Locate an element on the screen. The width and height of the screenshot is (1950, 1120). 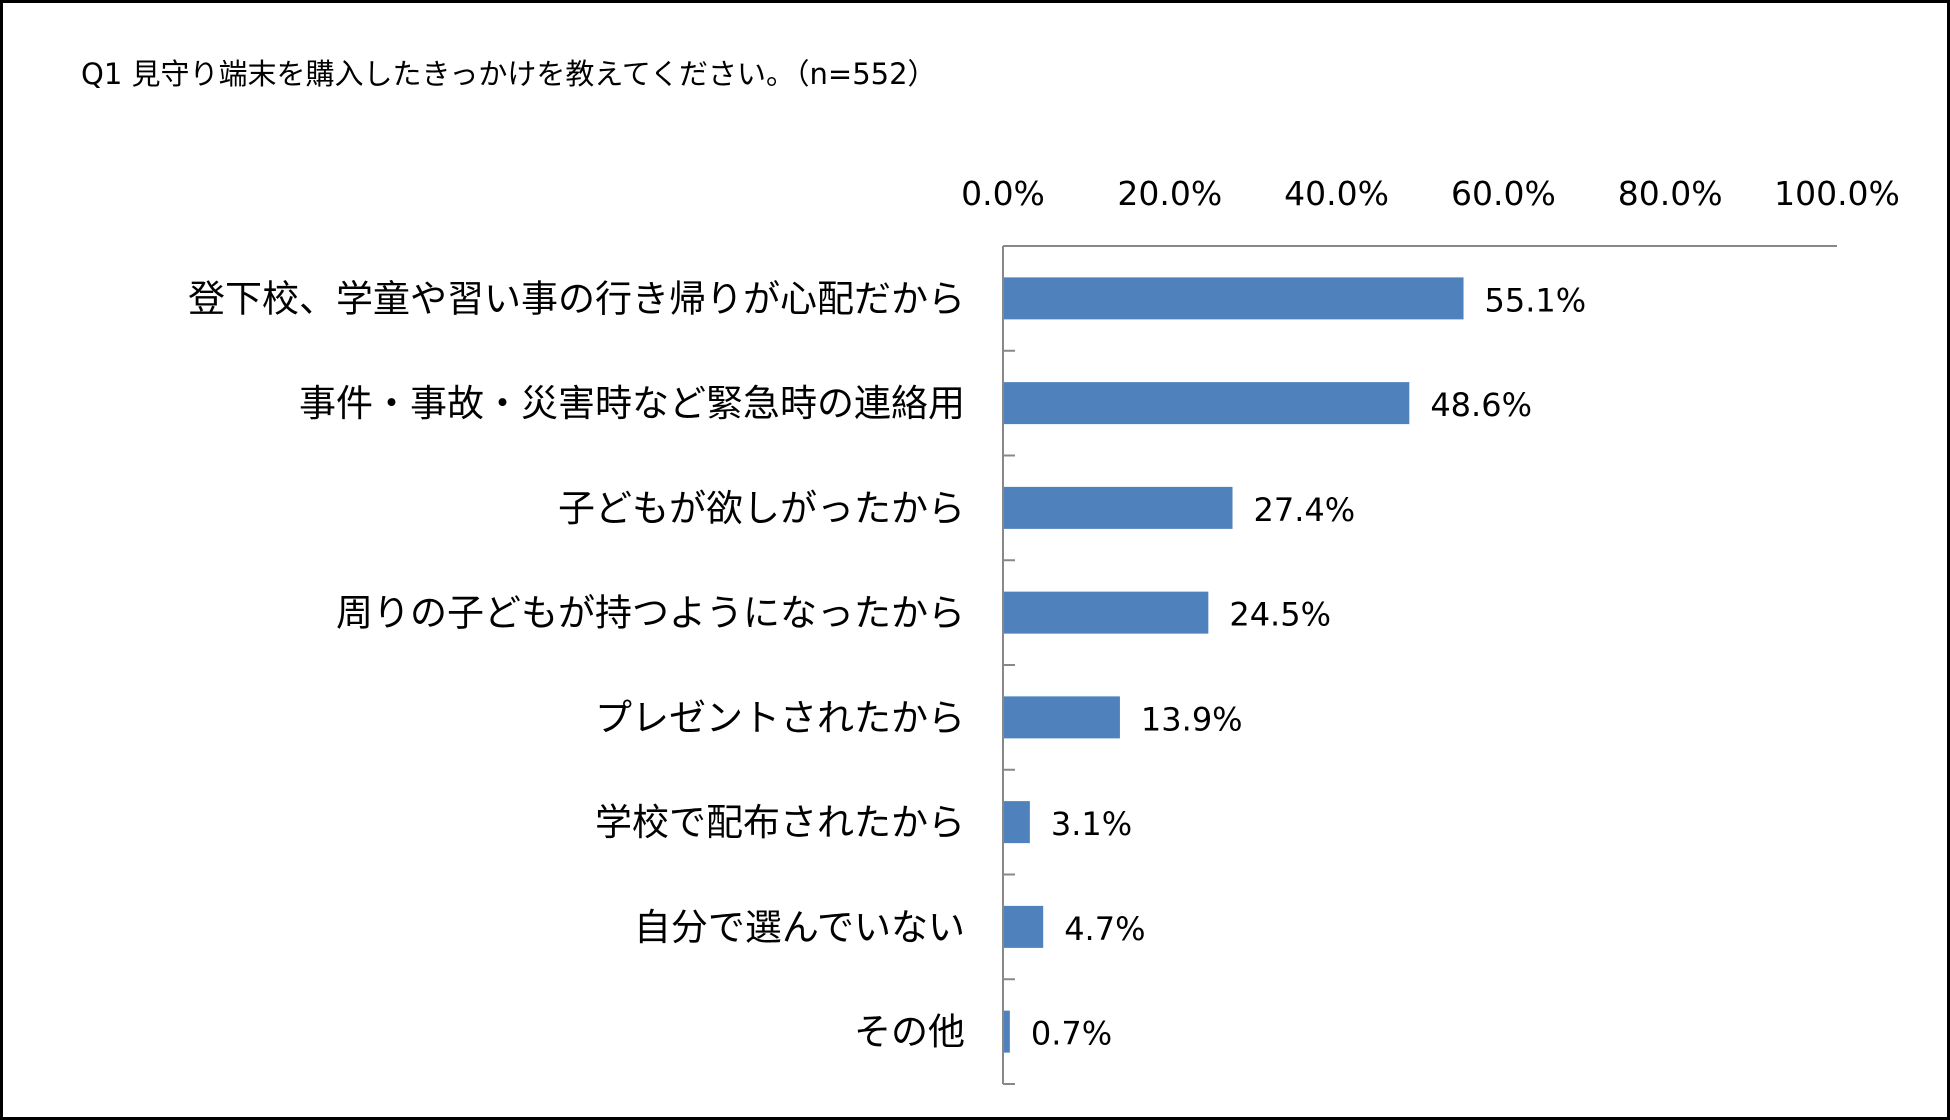
category-label: 子どもが欲しがったから is located at coordinates (761, 508).